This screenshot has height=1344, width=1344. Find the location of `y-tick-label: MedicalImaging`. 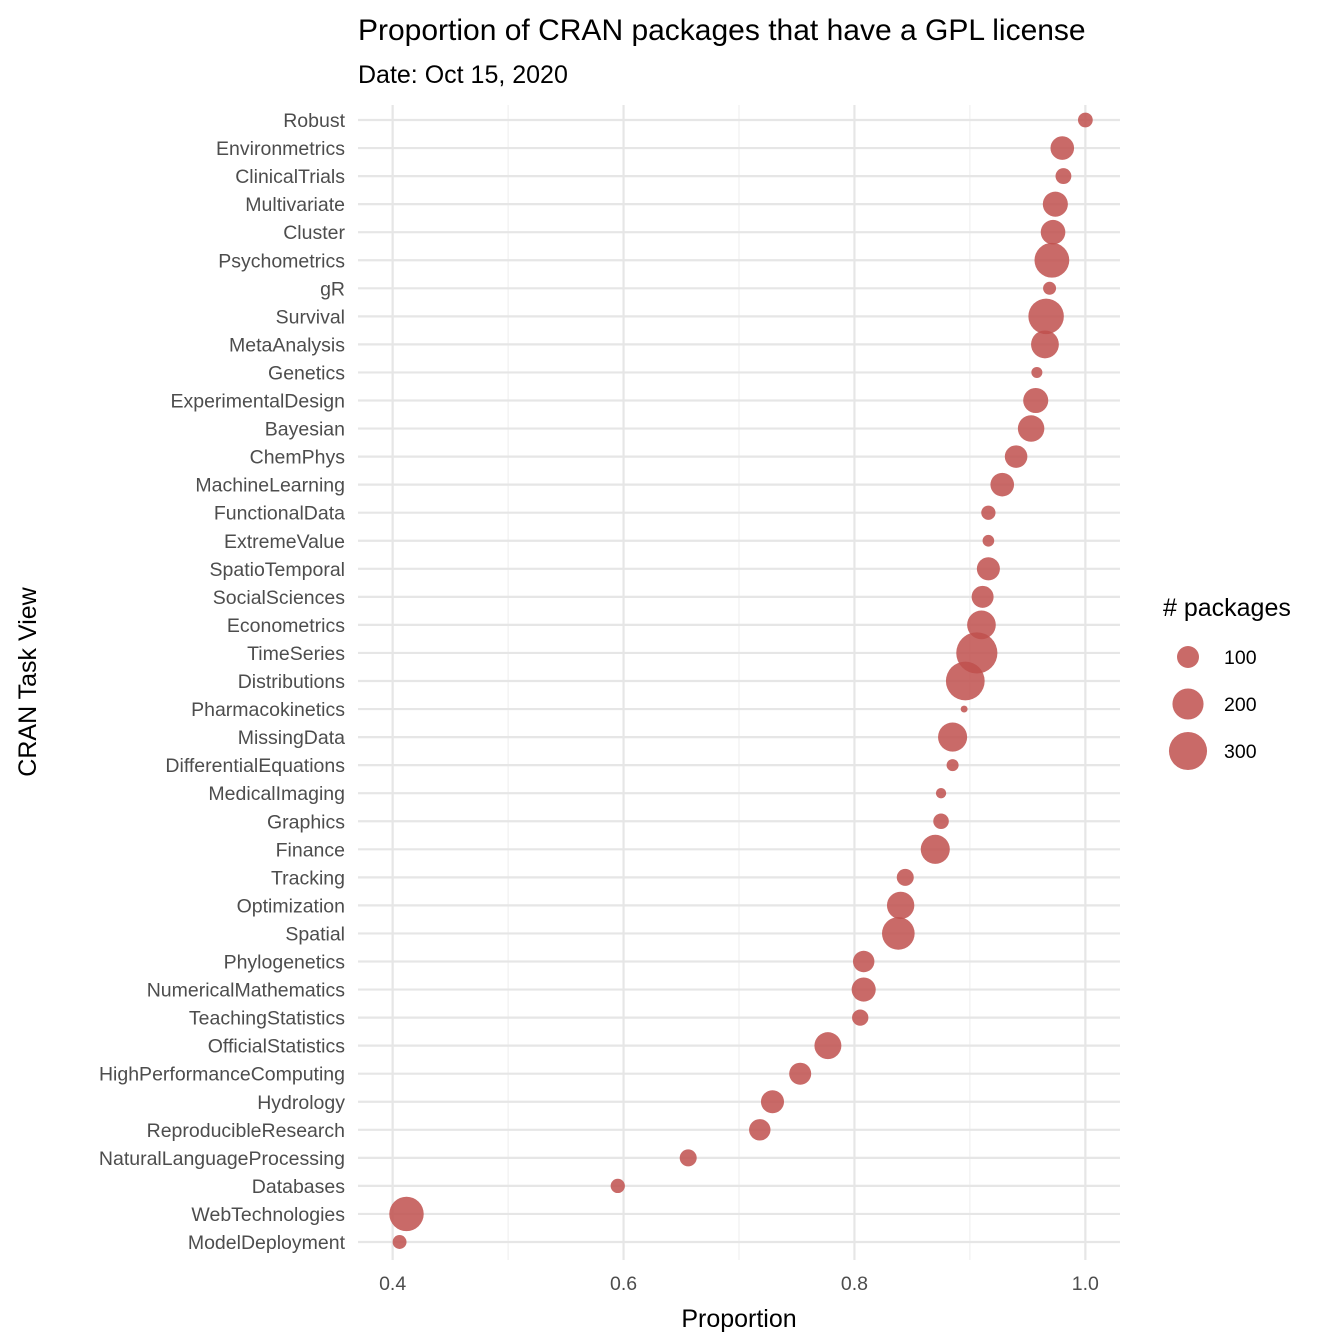

y-tick-label: MedicalImaging is located at coordinates (276, 794).